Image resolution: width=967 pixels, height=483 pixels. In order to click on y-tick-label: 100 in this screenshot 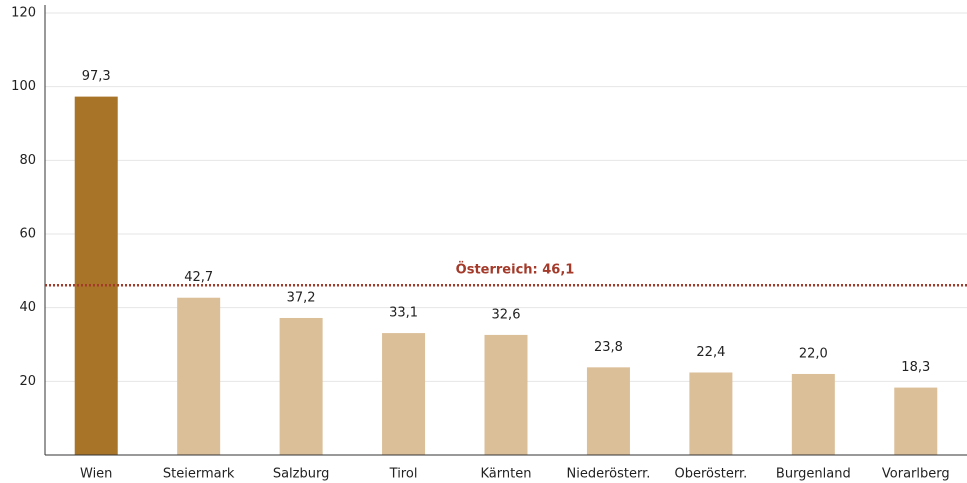, I will do `click(23, 86)`.